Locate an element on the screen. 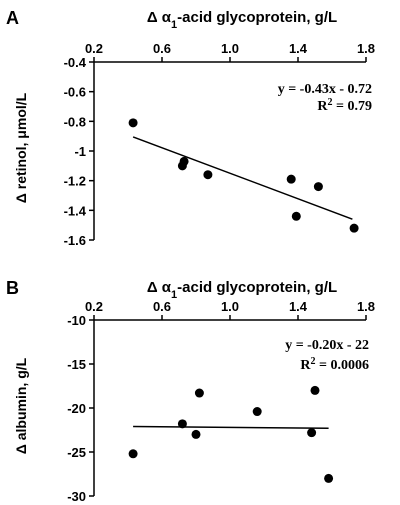 The image size is (400, 505). panel-a-marks is located at coordinates (243, 175).